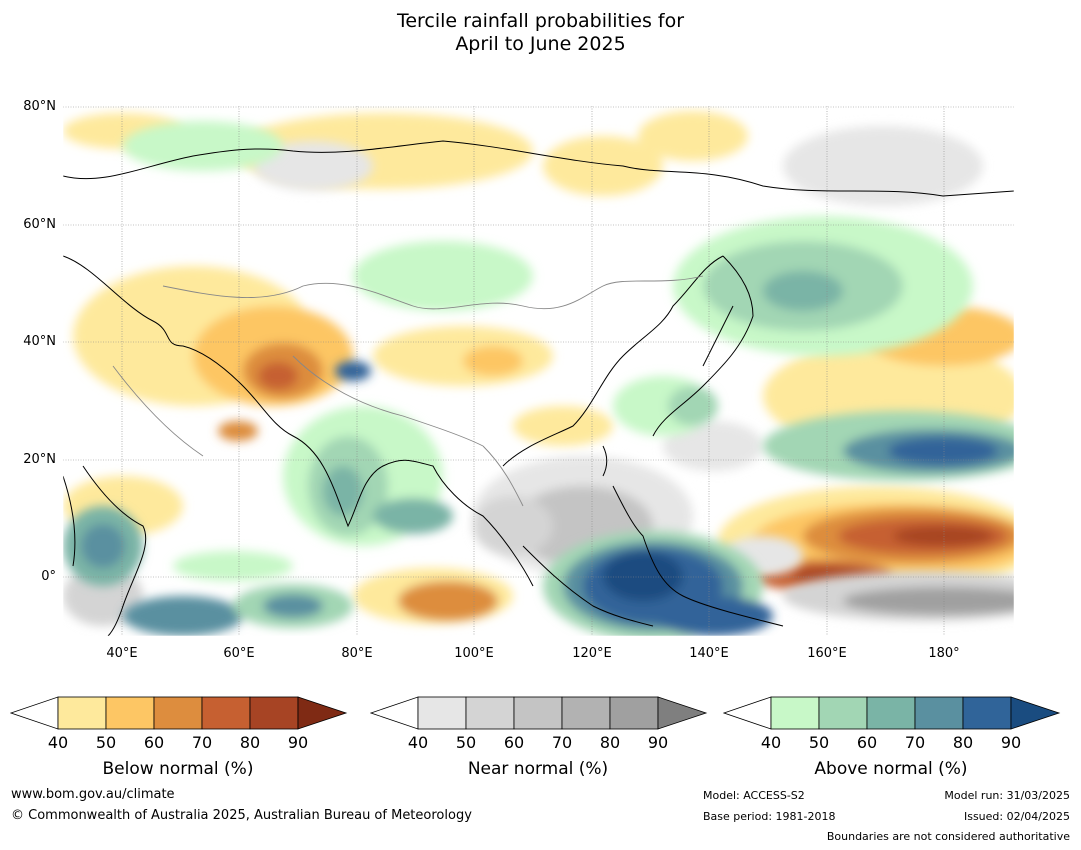 The image size is (1081, 850). I want to click on lon-label-40e: 40°E, so click(122, 653).